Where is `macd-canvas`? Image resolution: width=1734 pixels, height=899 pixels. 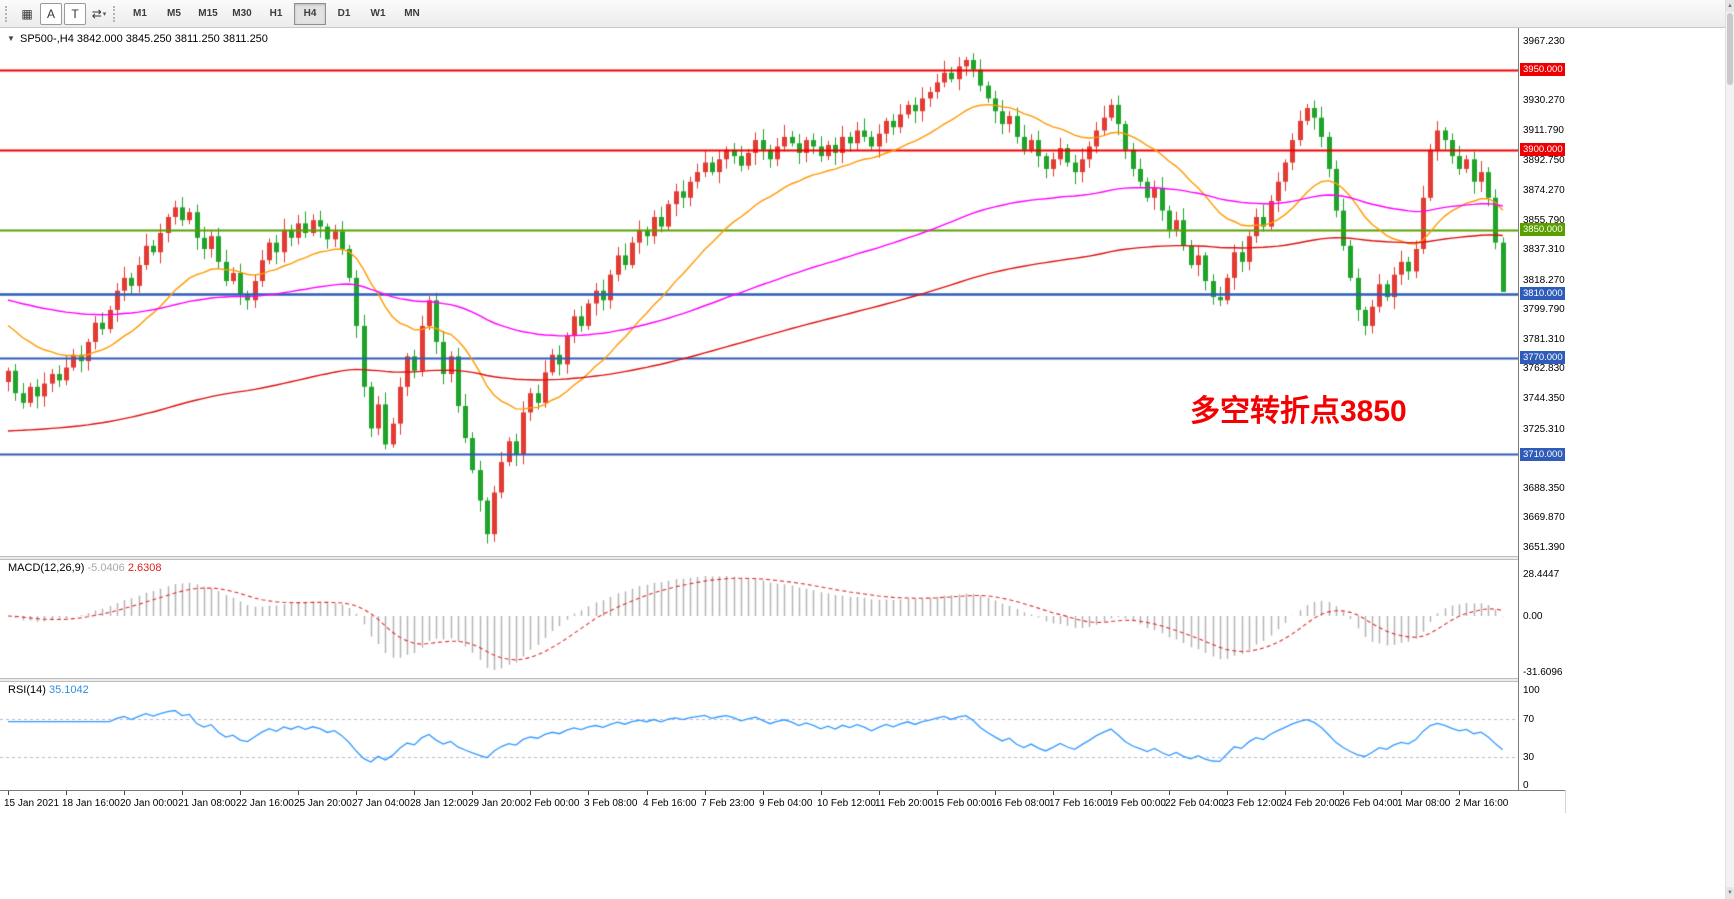
macd-canvas is located at coordinates (759, 619).